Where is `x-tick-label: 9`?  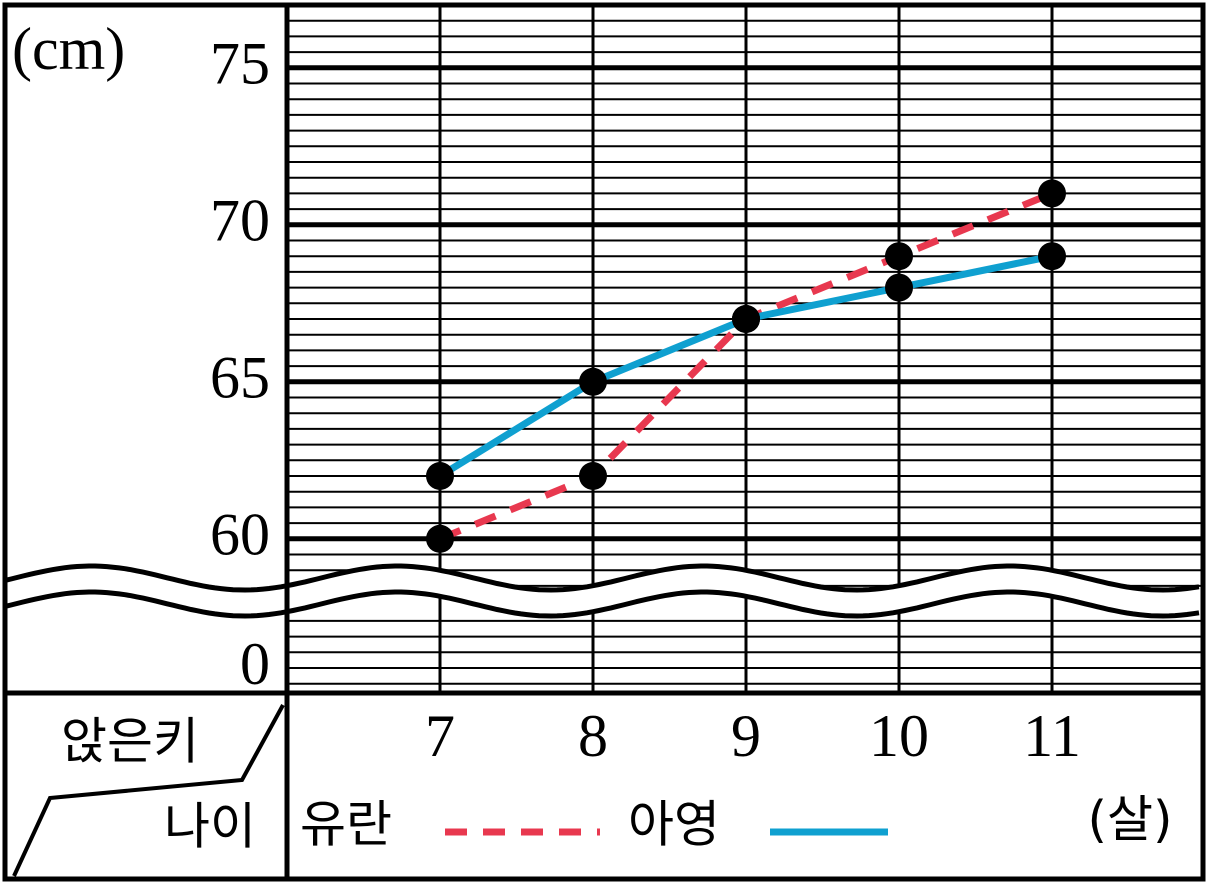
x-tick-label: 9 is located at coordinates (746, 736).